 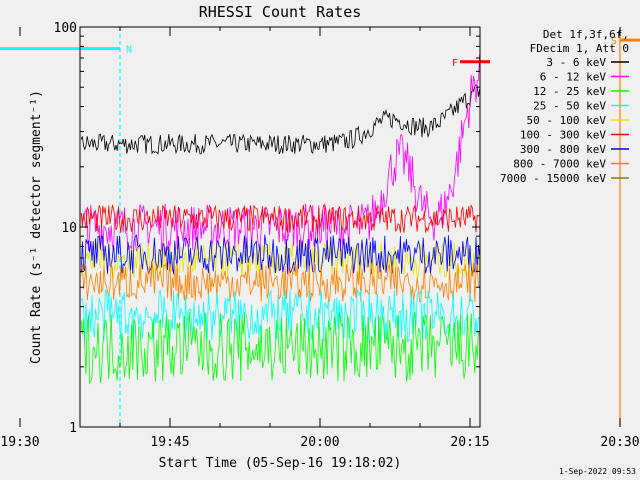 I want to click on legend-label-1: 6 - 12 keV, so click(x=573, y=77).